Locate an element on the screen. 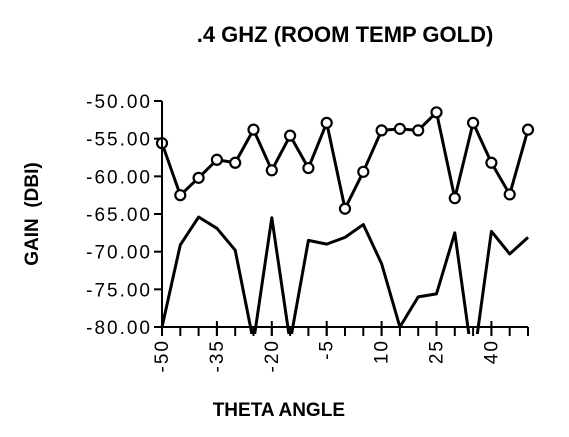 This screenshot has width=569, height=437. x-tick-label: -50 is located at coordinates (162, 355).